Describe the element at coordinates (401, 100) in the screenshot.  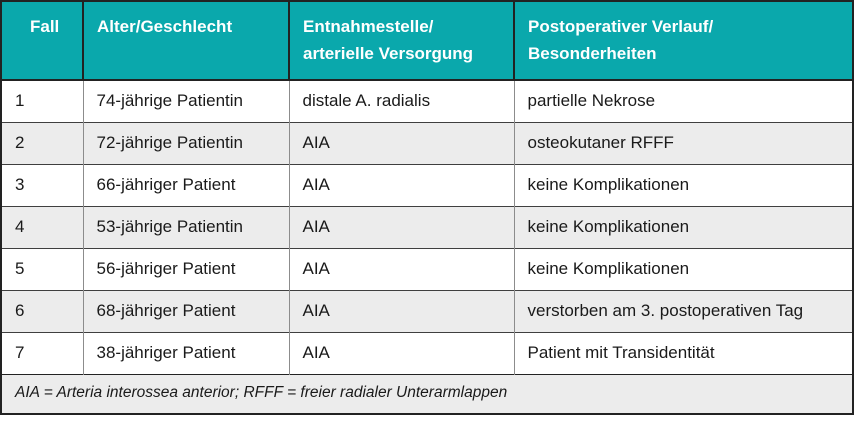
I see `cell-entnahmestelle: distale A. radialis` at that location.